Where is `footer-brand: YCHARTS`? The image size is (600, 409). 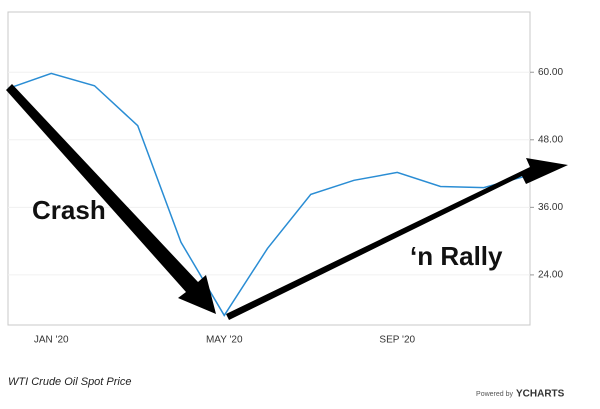 footer-brand: YCHARTS is located at coordinates (540, 394).